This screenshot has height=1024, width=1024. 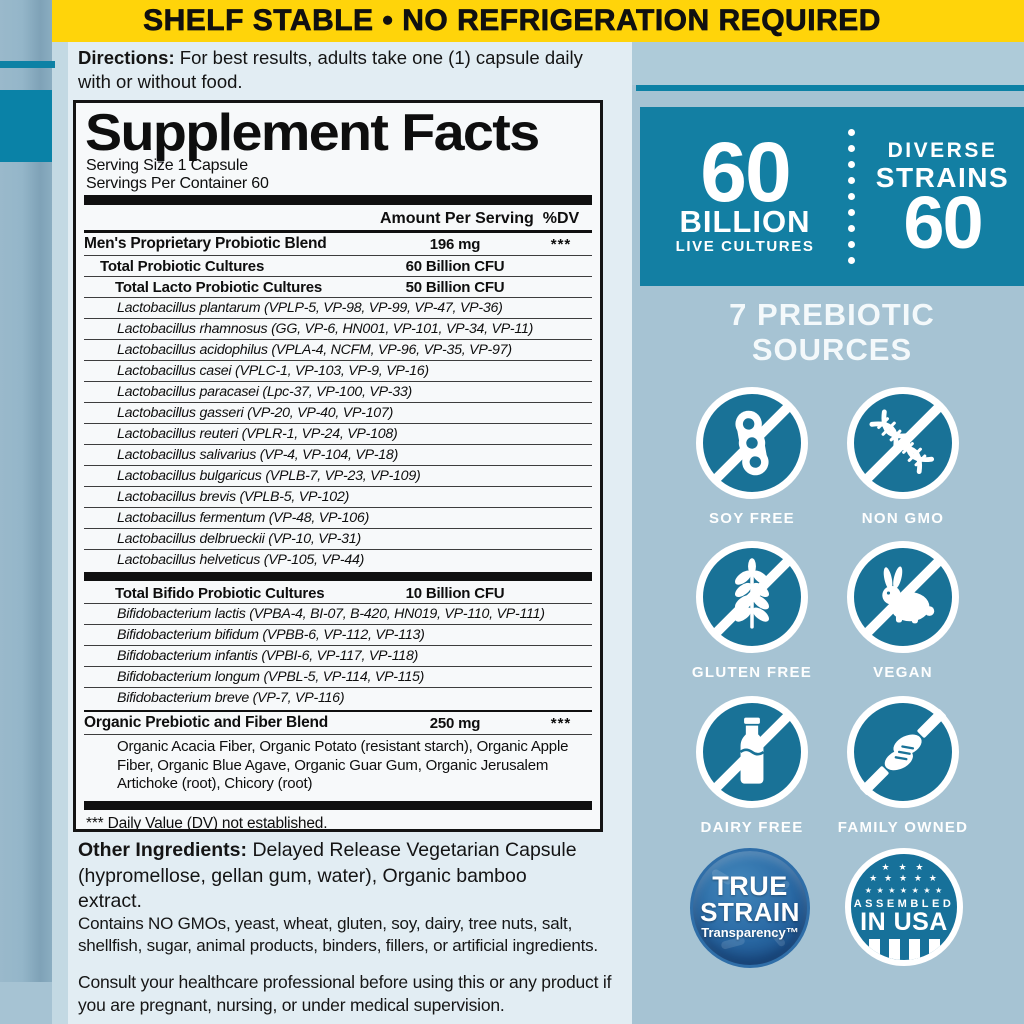 What do you see at coordinates (455, 593) in the screenshot?
I see `row-amount: 10 Billion CFU` at bounding box center [455, 593].